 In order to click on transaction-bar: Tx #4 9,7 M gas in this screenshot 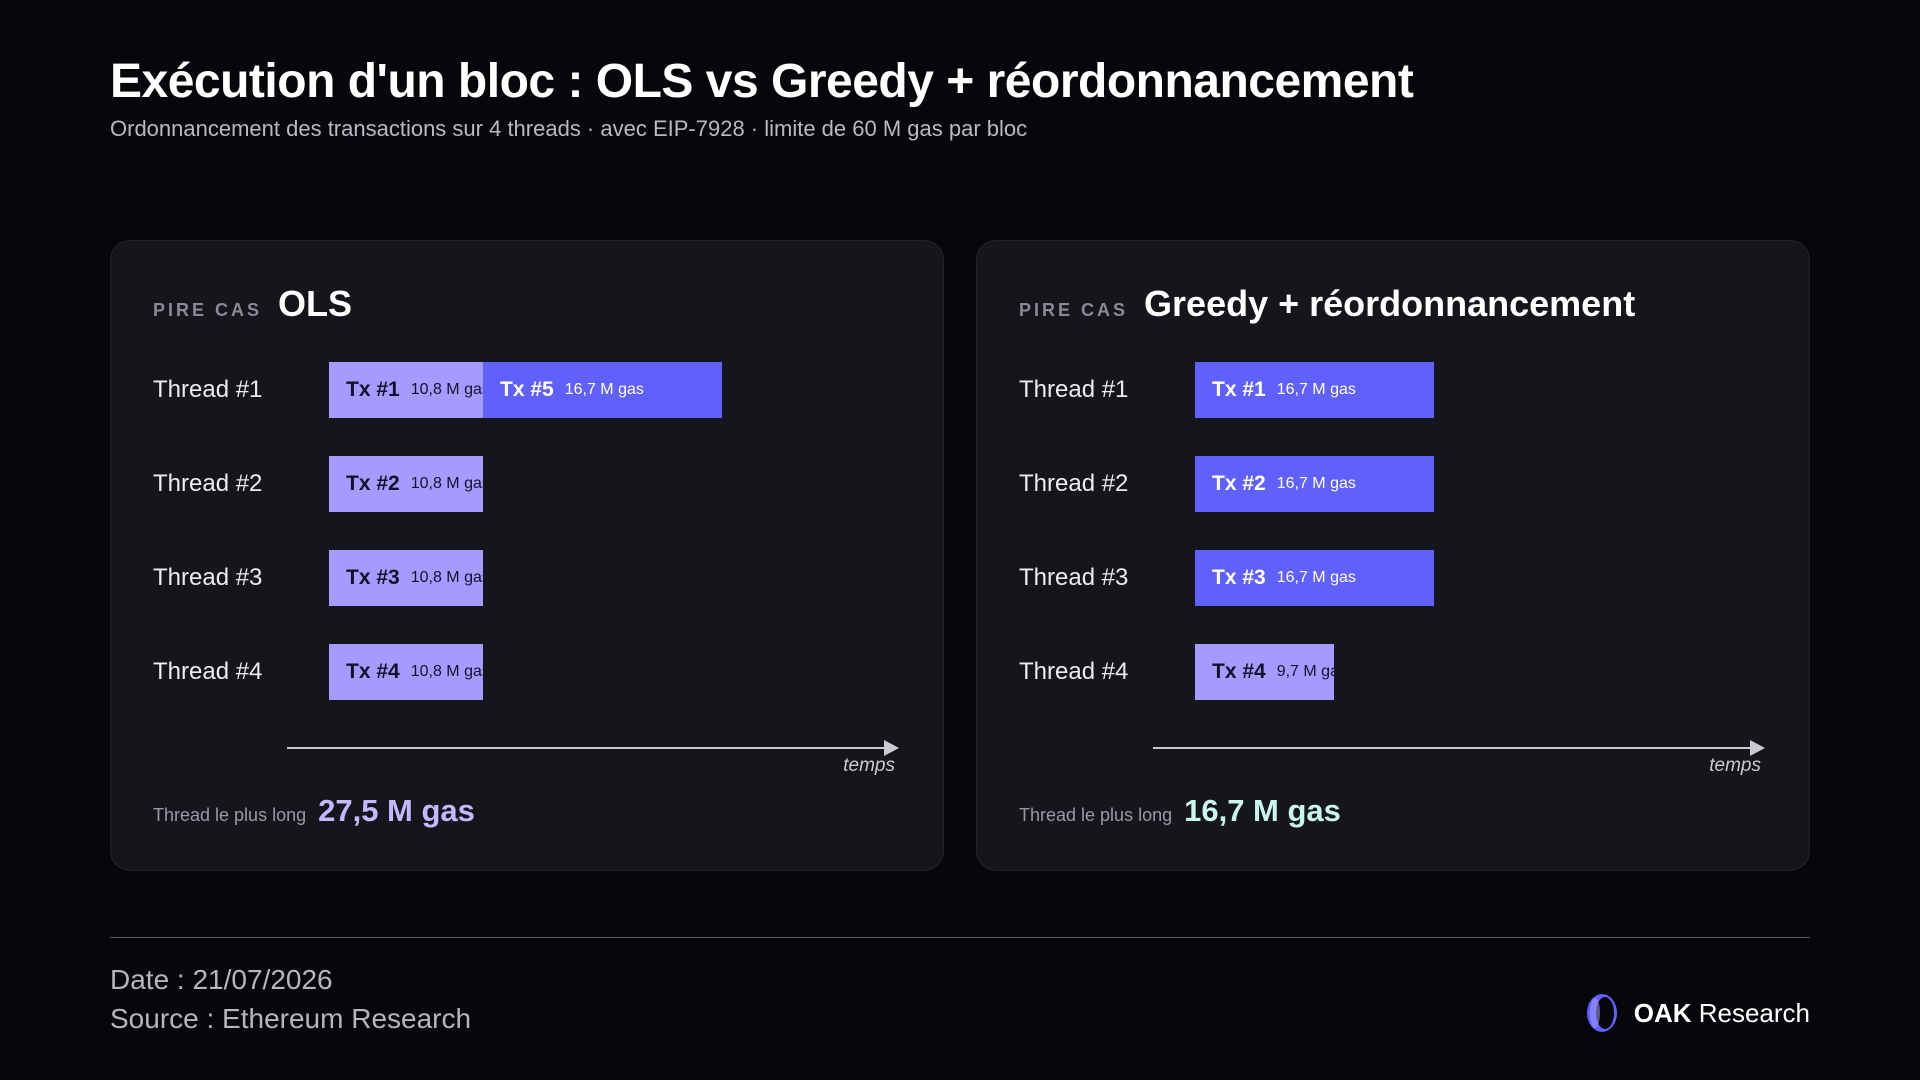, I will do `click(1264, 672)`.